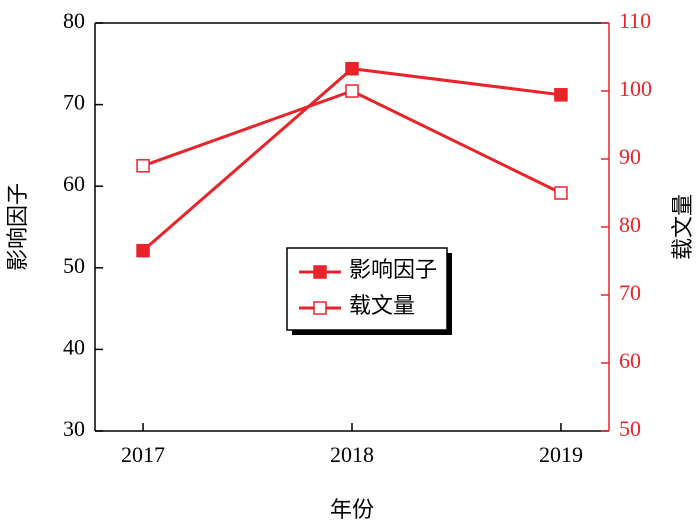  I want to click on y-axis-label: 影响因子, so click(17, 227).